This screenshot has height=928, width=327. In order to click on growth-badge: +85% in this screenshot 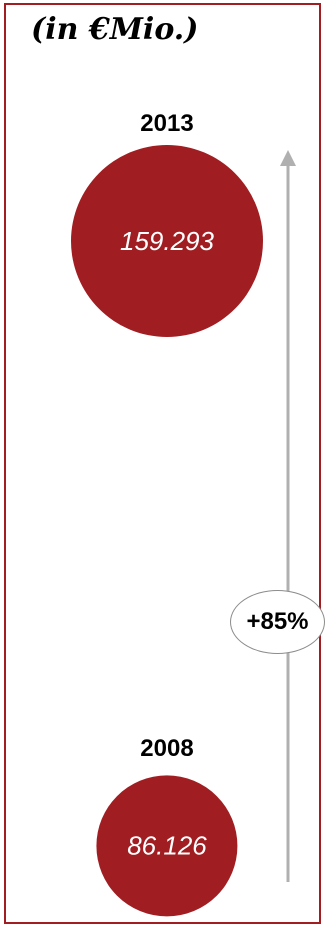, I will do `click(277, 622)`.